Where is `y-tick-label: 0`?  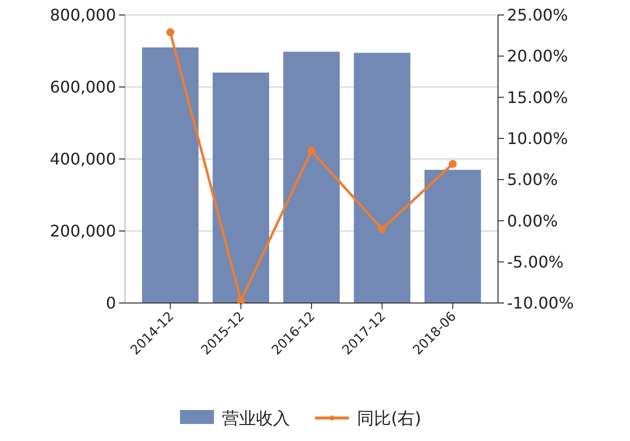 y-tick-label: 0 is located at coordinates (111, 303).